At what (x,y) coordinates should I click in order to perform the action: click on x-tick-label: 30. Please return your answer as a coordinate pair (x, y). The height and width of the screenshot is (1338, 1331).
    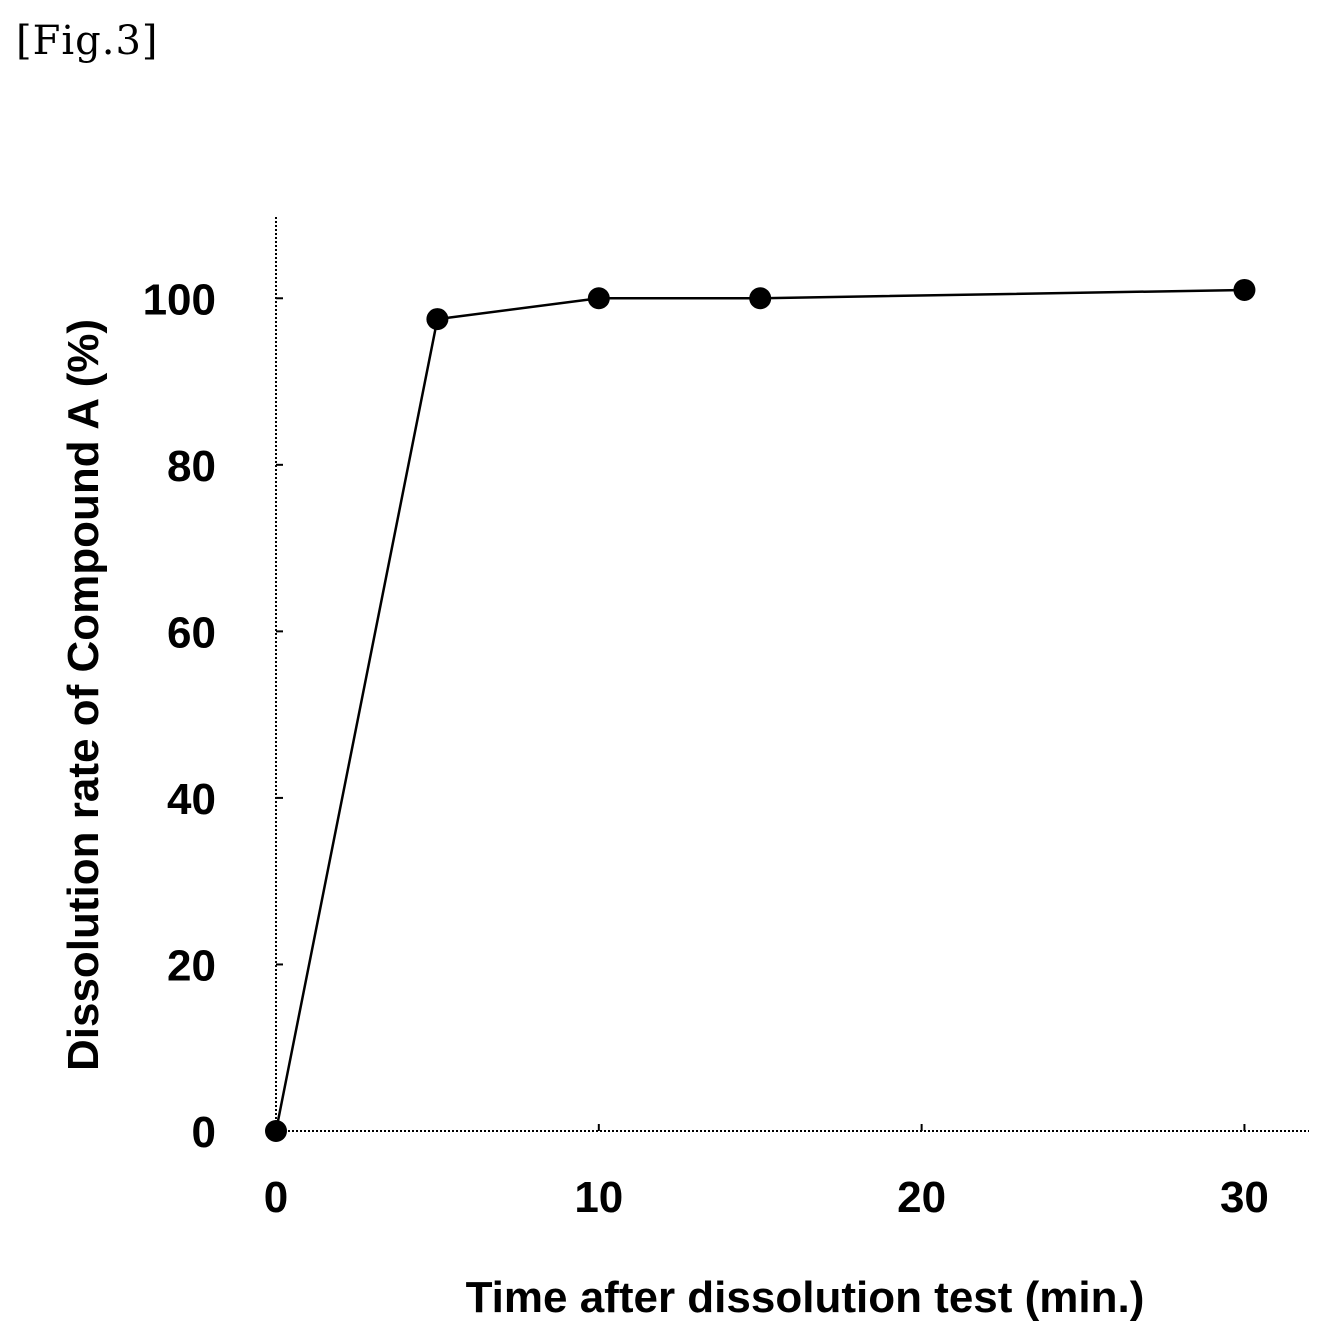
    Looking at the image, I should click on (1244, 1197).